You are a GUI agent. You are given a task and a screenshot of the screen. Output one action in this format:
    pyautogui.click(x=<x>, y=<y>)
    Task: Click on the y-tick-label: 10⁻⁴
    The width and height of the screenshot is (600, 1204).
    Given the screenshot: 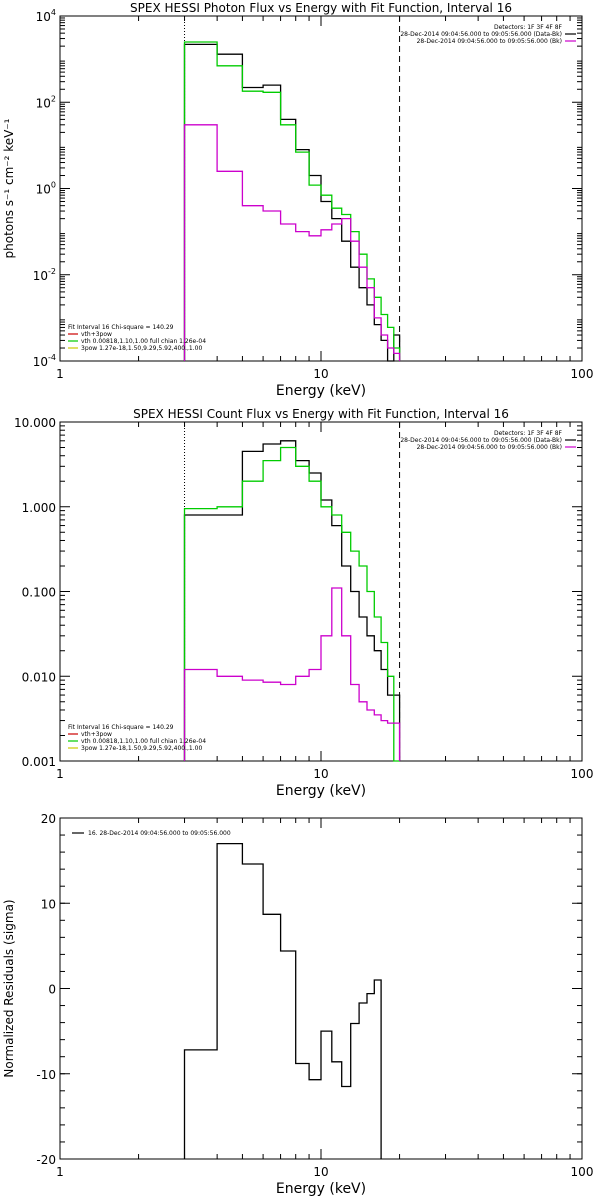 What is the action you would take?
    pyautogui.click(x=44, y=361)
    